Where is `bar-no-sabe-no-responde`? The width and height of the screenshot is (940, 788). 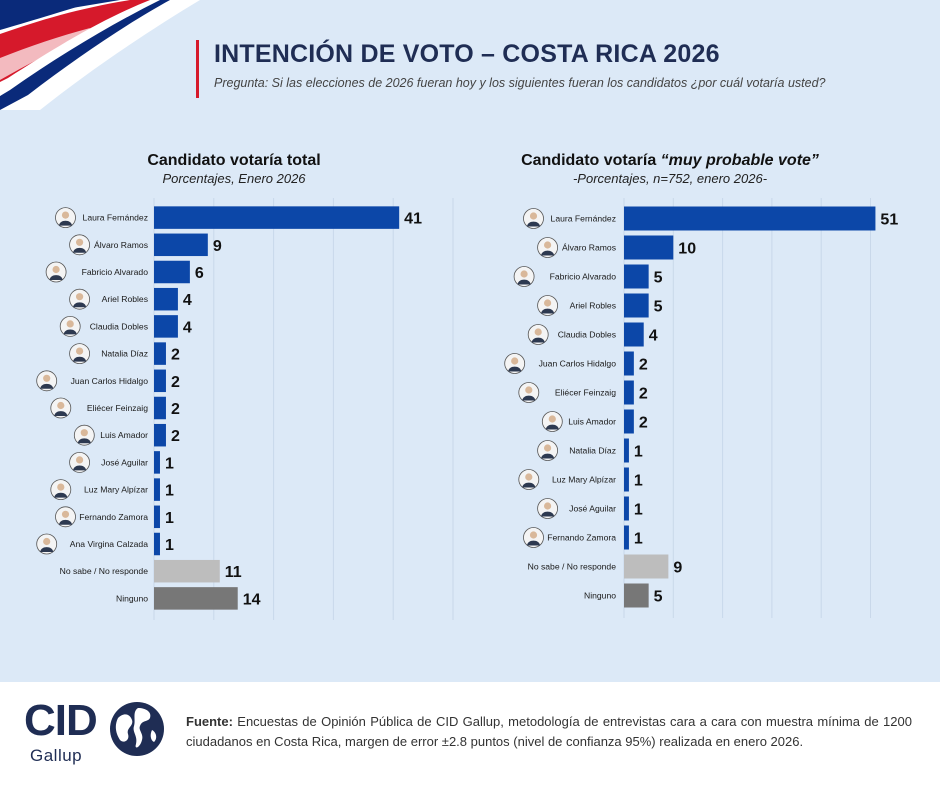 bar-no-sabe-no-responde is located at coordinates (187, 571).